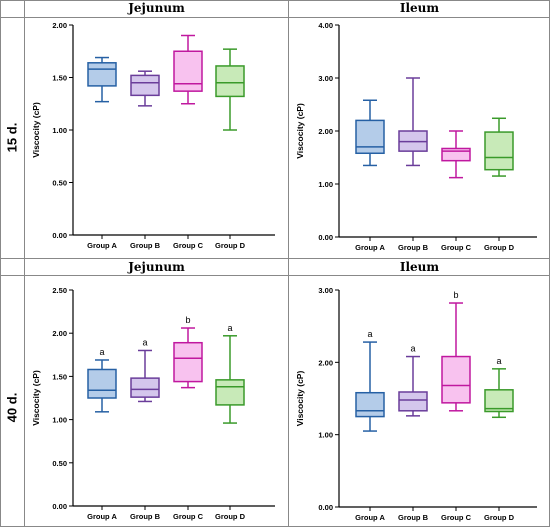  What do you see at coordinates (419, 8) in the screenshot?
I see `column-header-ileum-15: Ileum` at bounding box center [419, 8].